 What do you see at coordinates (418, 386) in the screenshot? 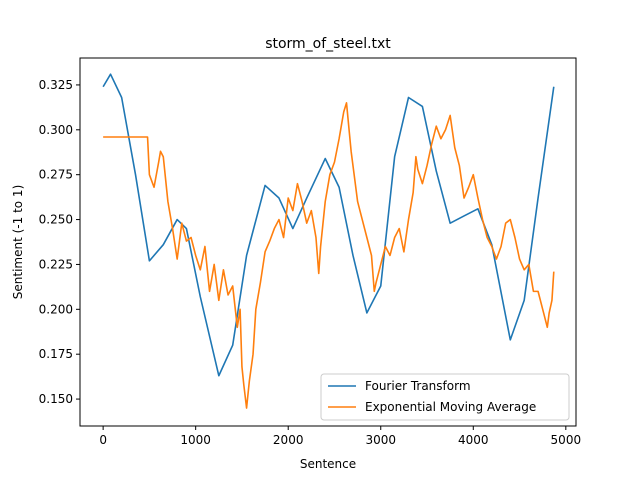
I see `legend-label-fourier: Fourier Transform` at bounding box center [418, 386].